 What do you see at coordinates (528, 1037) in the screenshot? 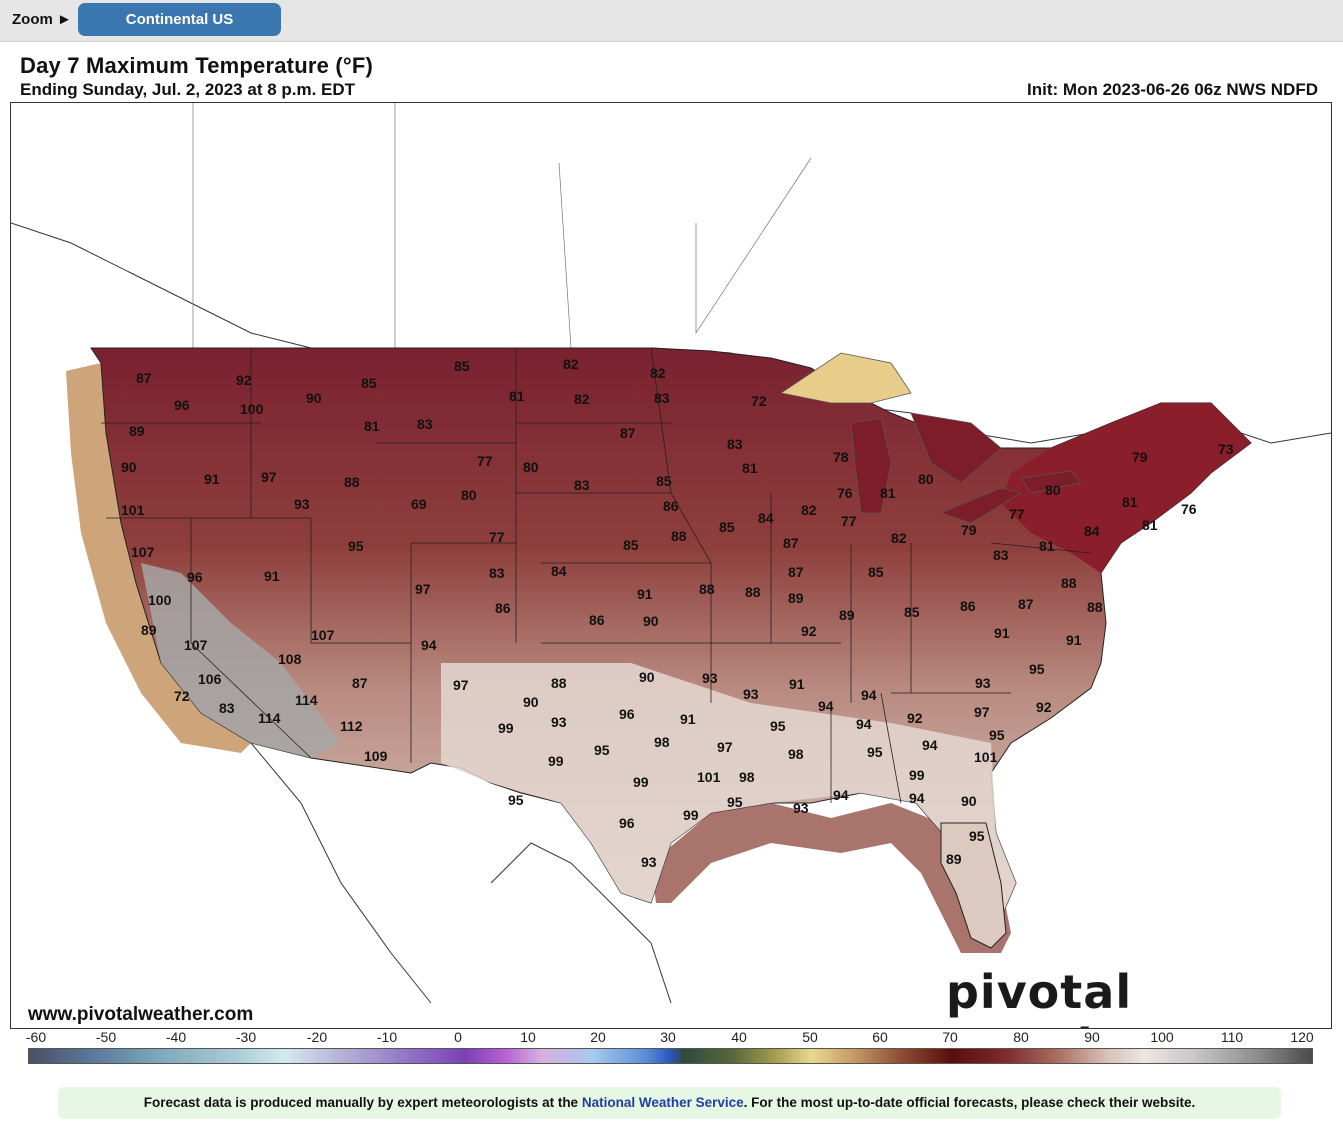
I see `colorbar-tick: 10` at bounding box center [528, 1037].